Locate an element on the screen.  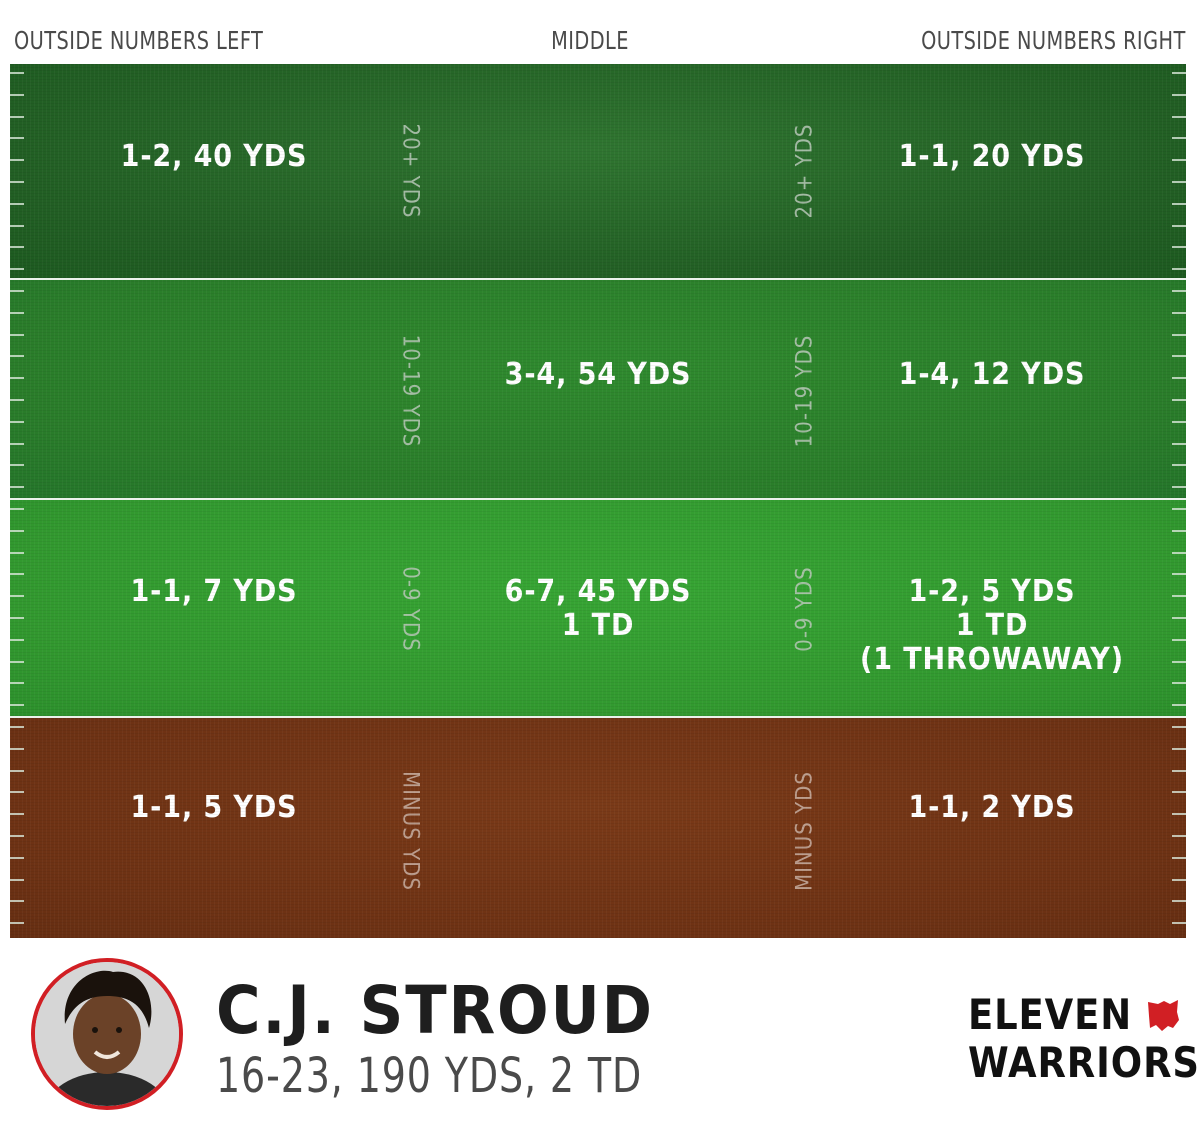
cell-line: 1-2, 40 YDS is located at coordinates (214, 156).